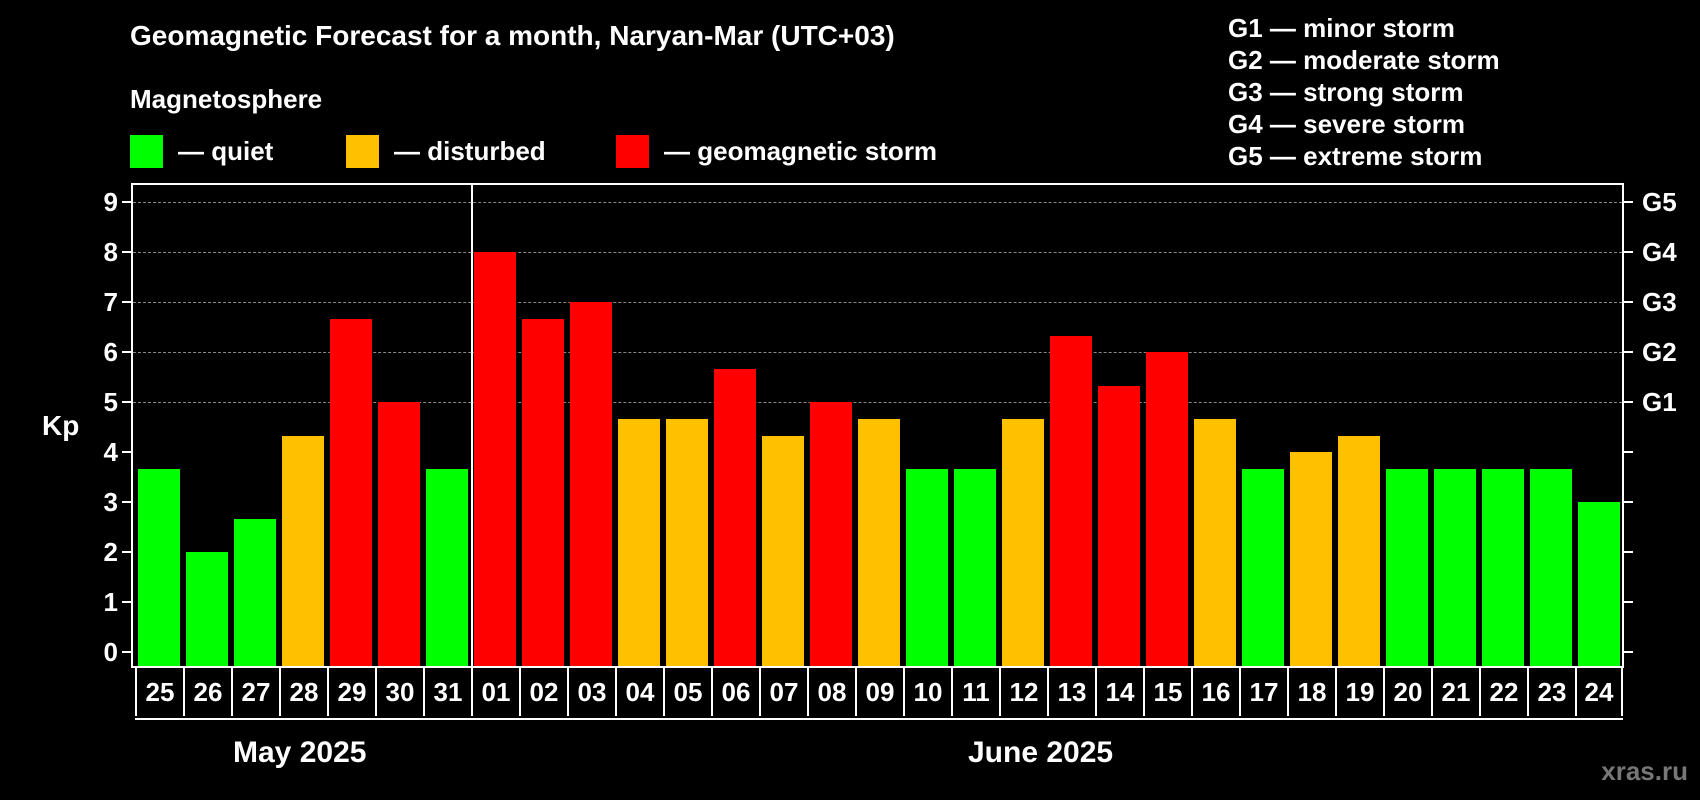 The width and height of the screenshot is (1700, 800). Describe the element at coordinates (300, 752) in the screenshot. I see `month-label-may: May 2025` at that location.